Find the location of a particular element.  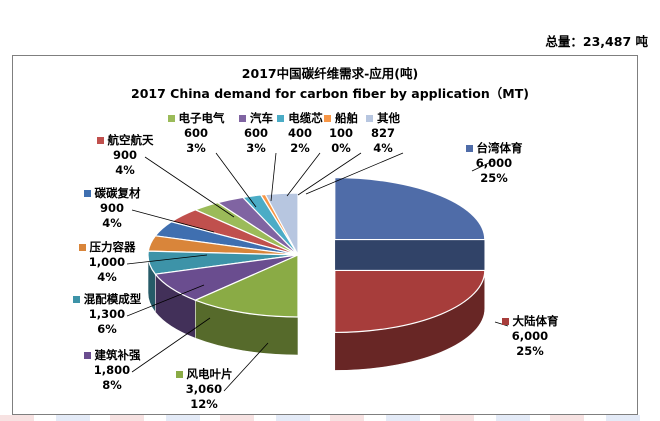

slice-label: 电缆芯 400 2% is located at coordinates (300, 133).